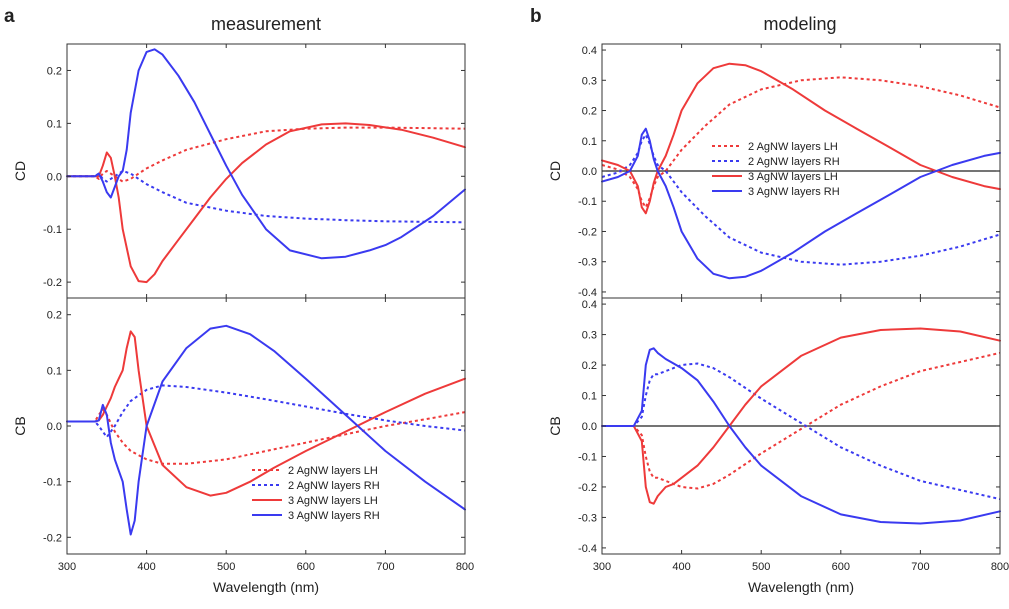 The image size is (1009, 609). I want to click on panel-b-letter: b, so click(536, 16).